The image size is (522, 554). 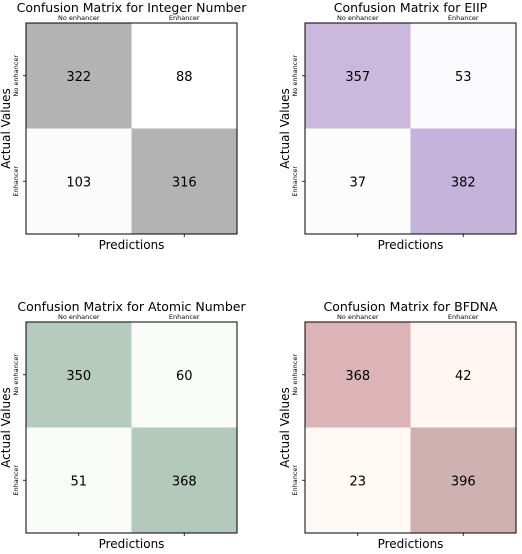 I want to click on cell-value-label: 37, so click(x=357, y=182).